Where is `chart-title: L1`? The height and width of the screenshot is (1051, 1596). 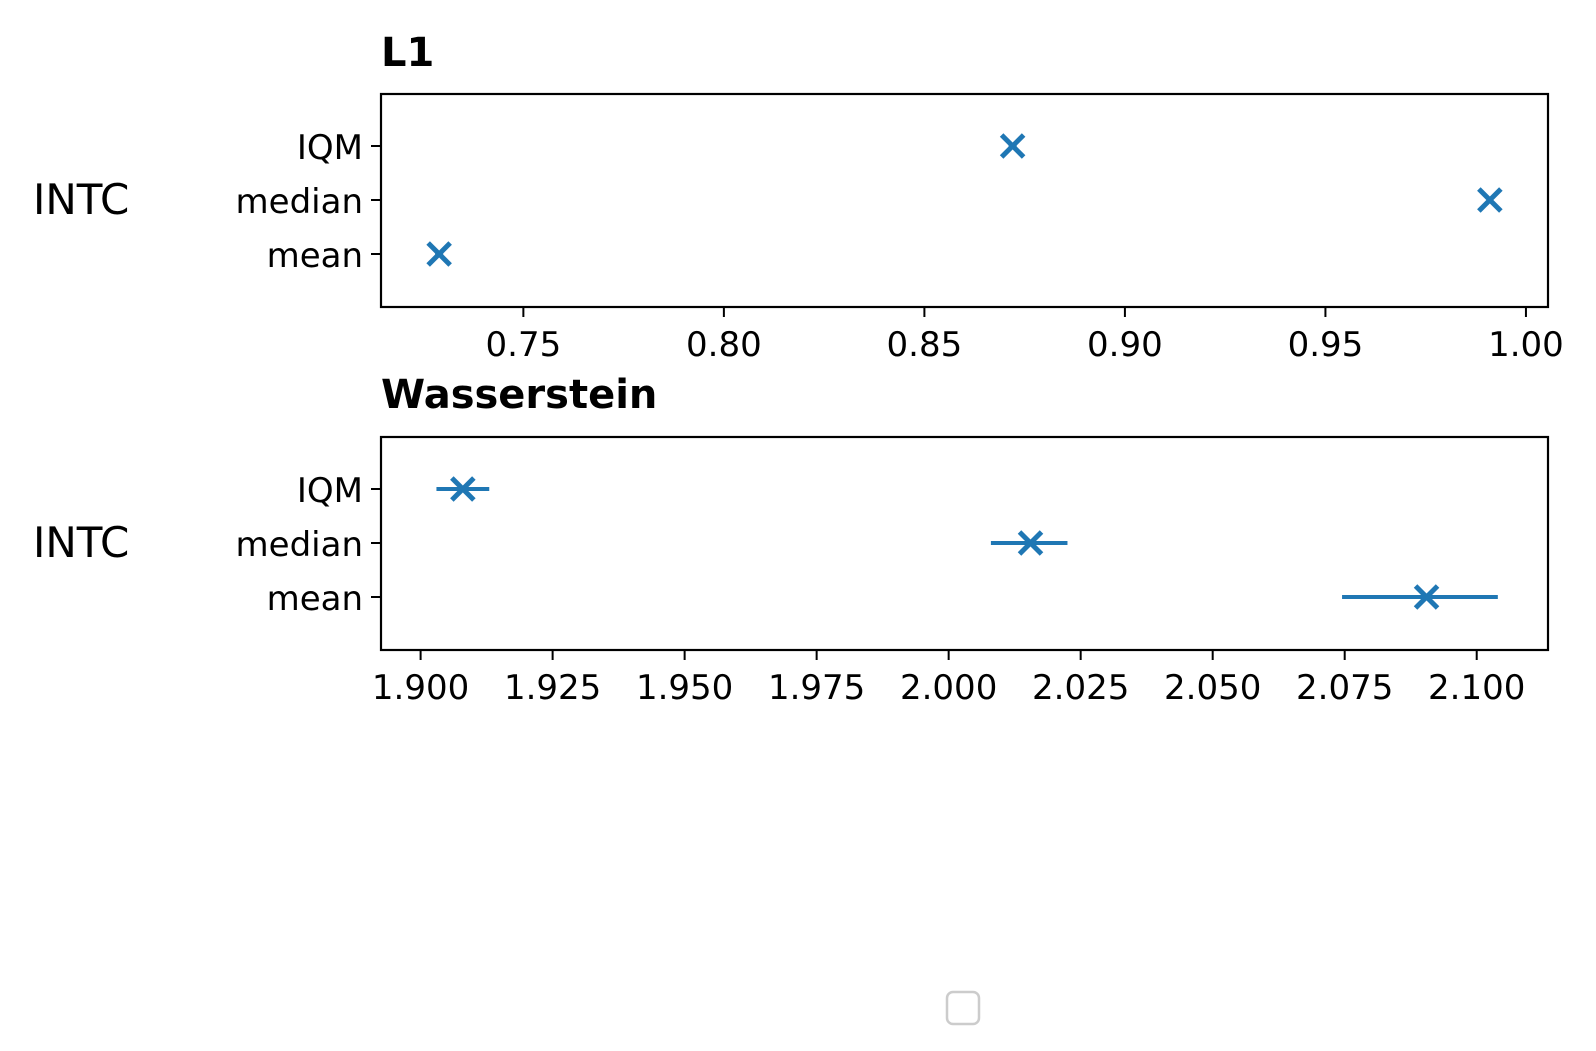
chart-title: L1 is located at coordinates (407, 53).